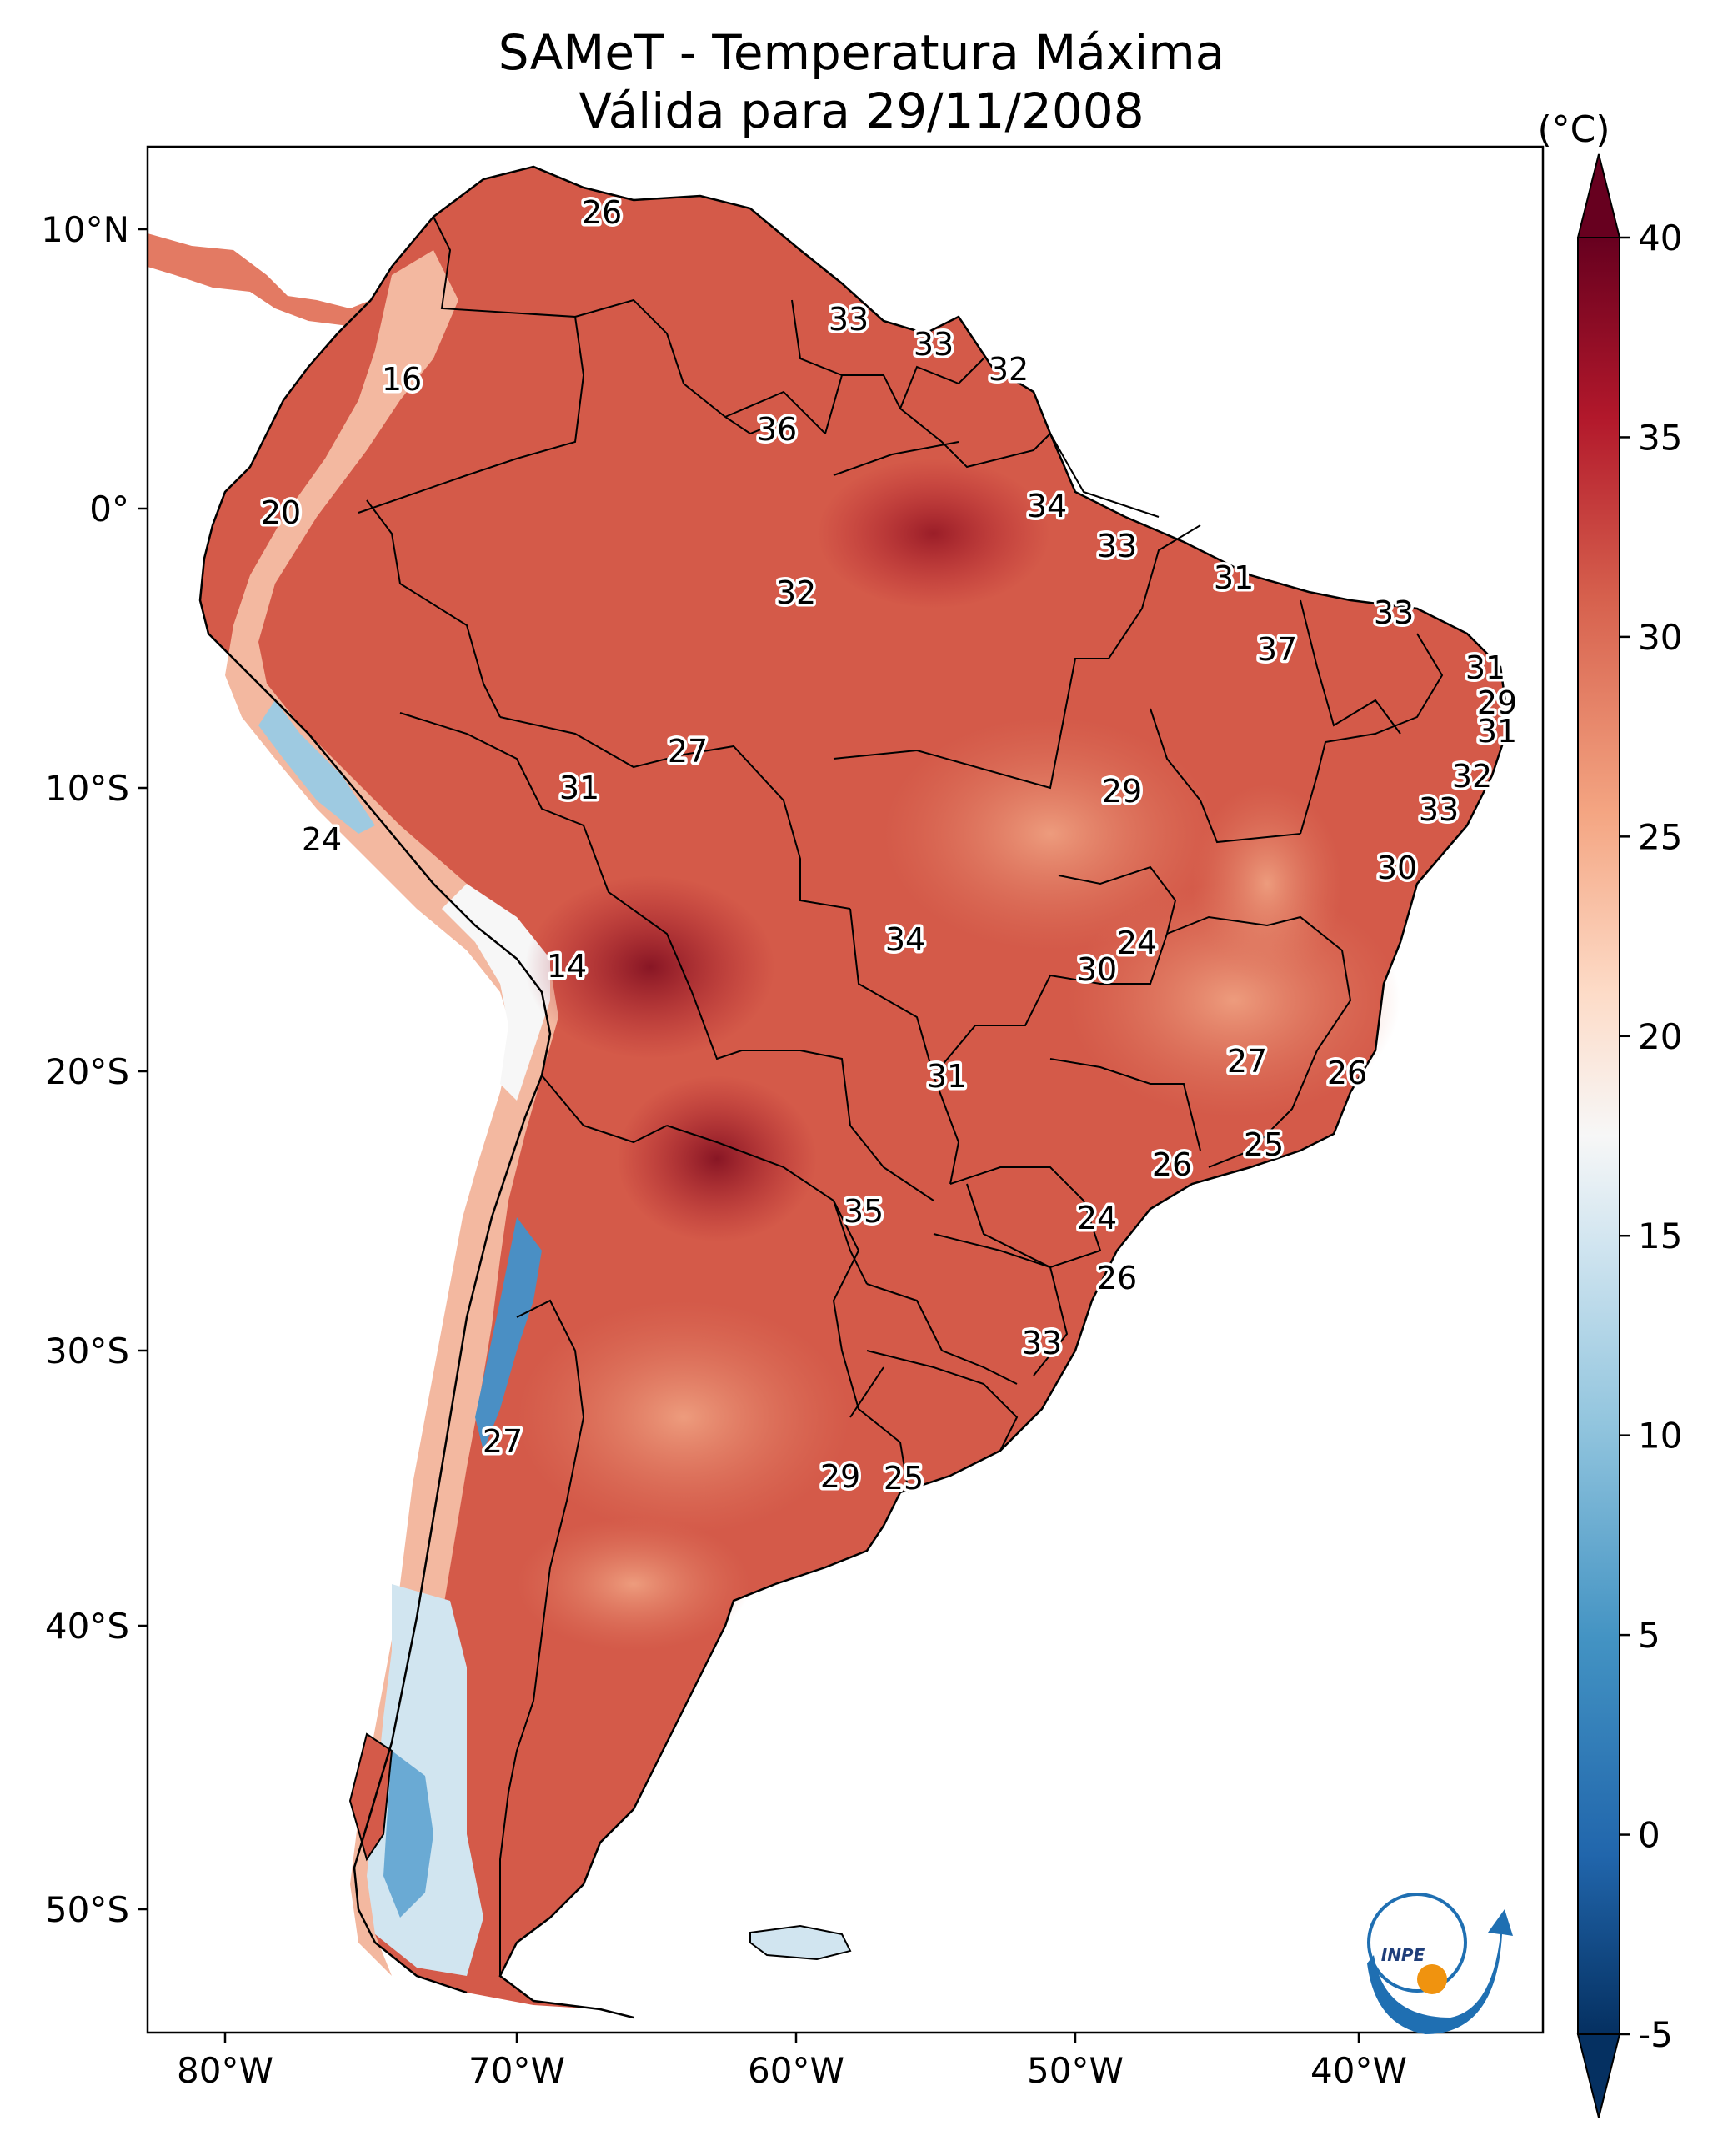 The image size is (1723, 2156). Describe the element at coordinates (408, 1835) in the screenshot. I see `patagonia-blue` at that location.